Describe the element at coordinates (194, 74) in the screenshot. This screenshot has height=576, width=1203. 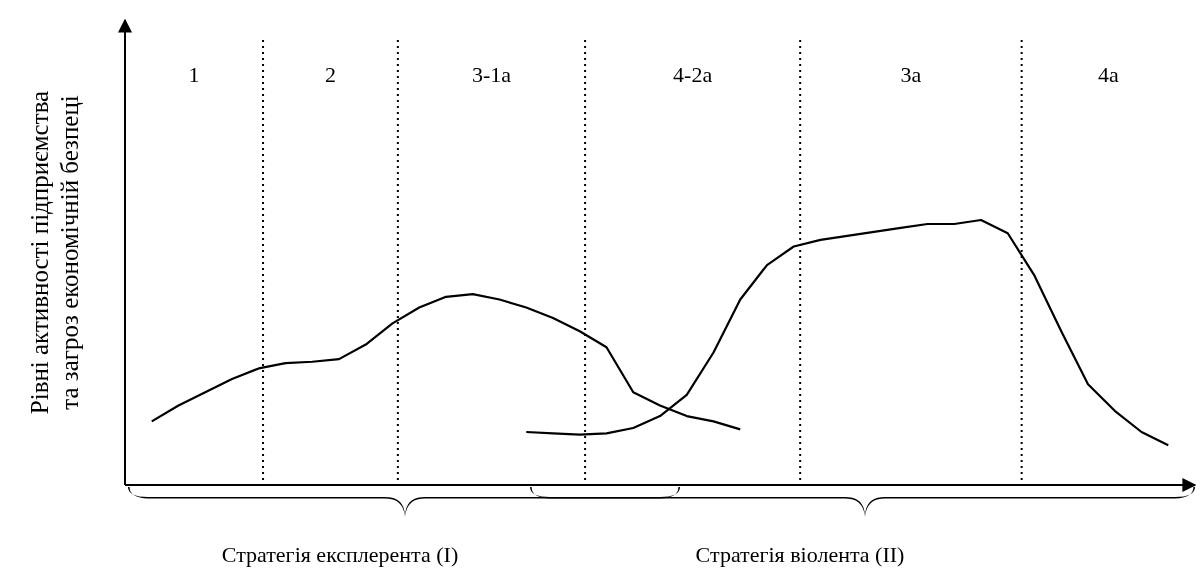
I see `text: 1` at that location.